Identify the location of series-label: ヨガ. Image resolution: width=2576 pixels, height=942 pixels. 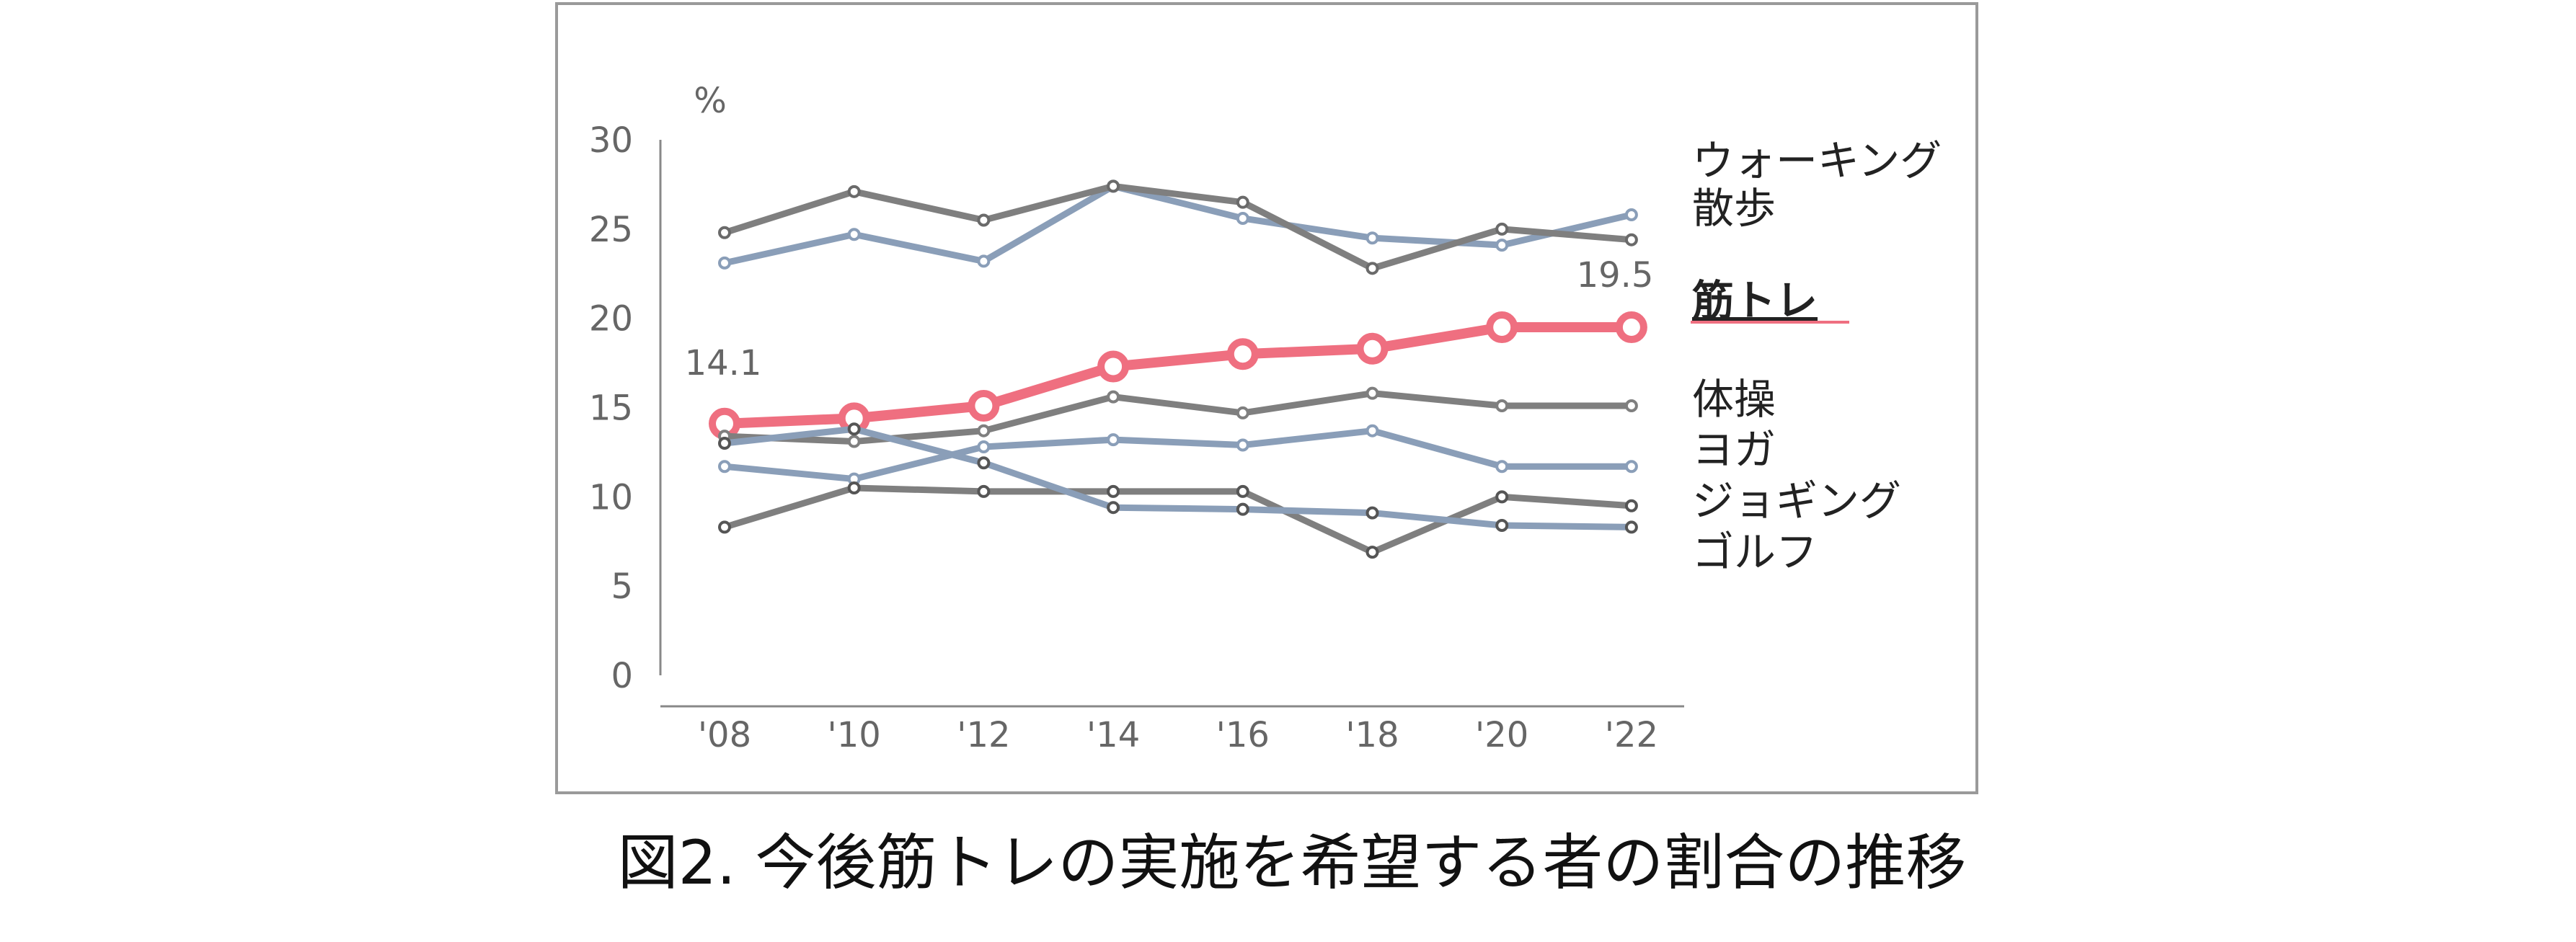
(1734, 449).